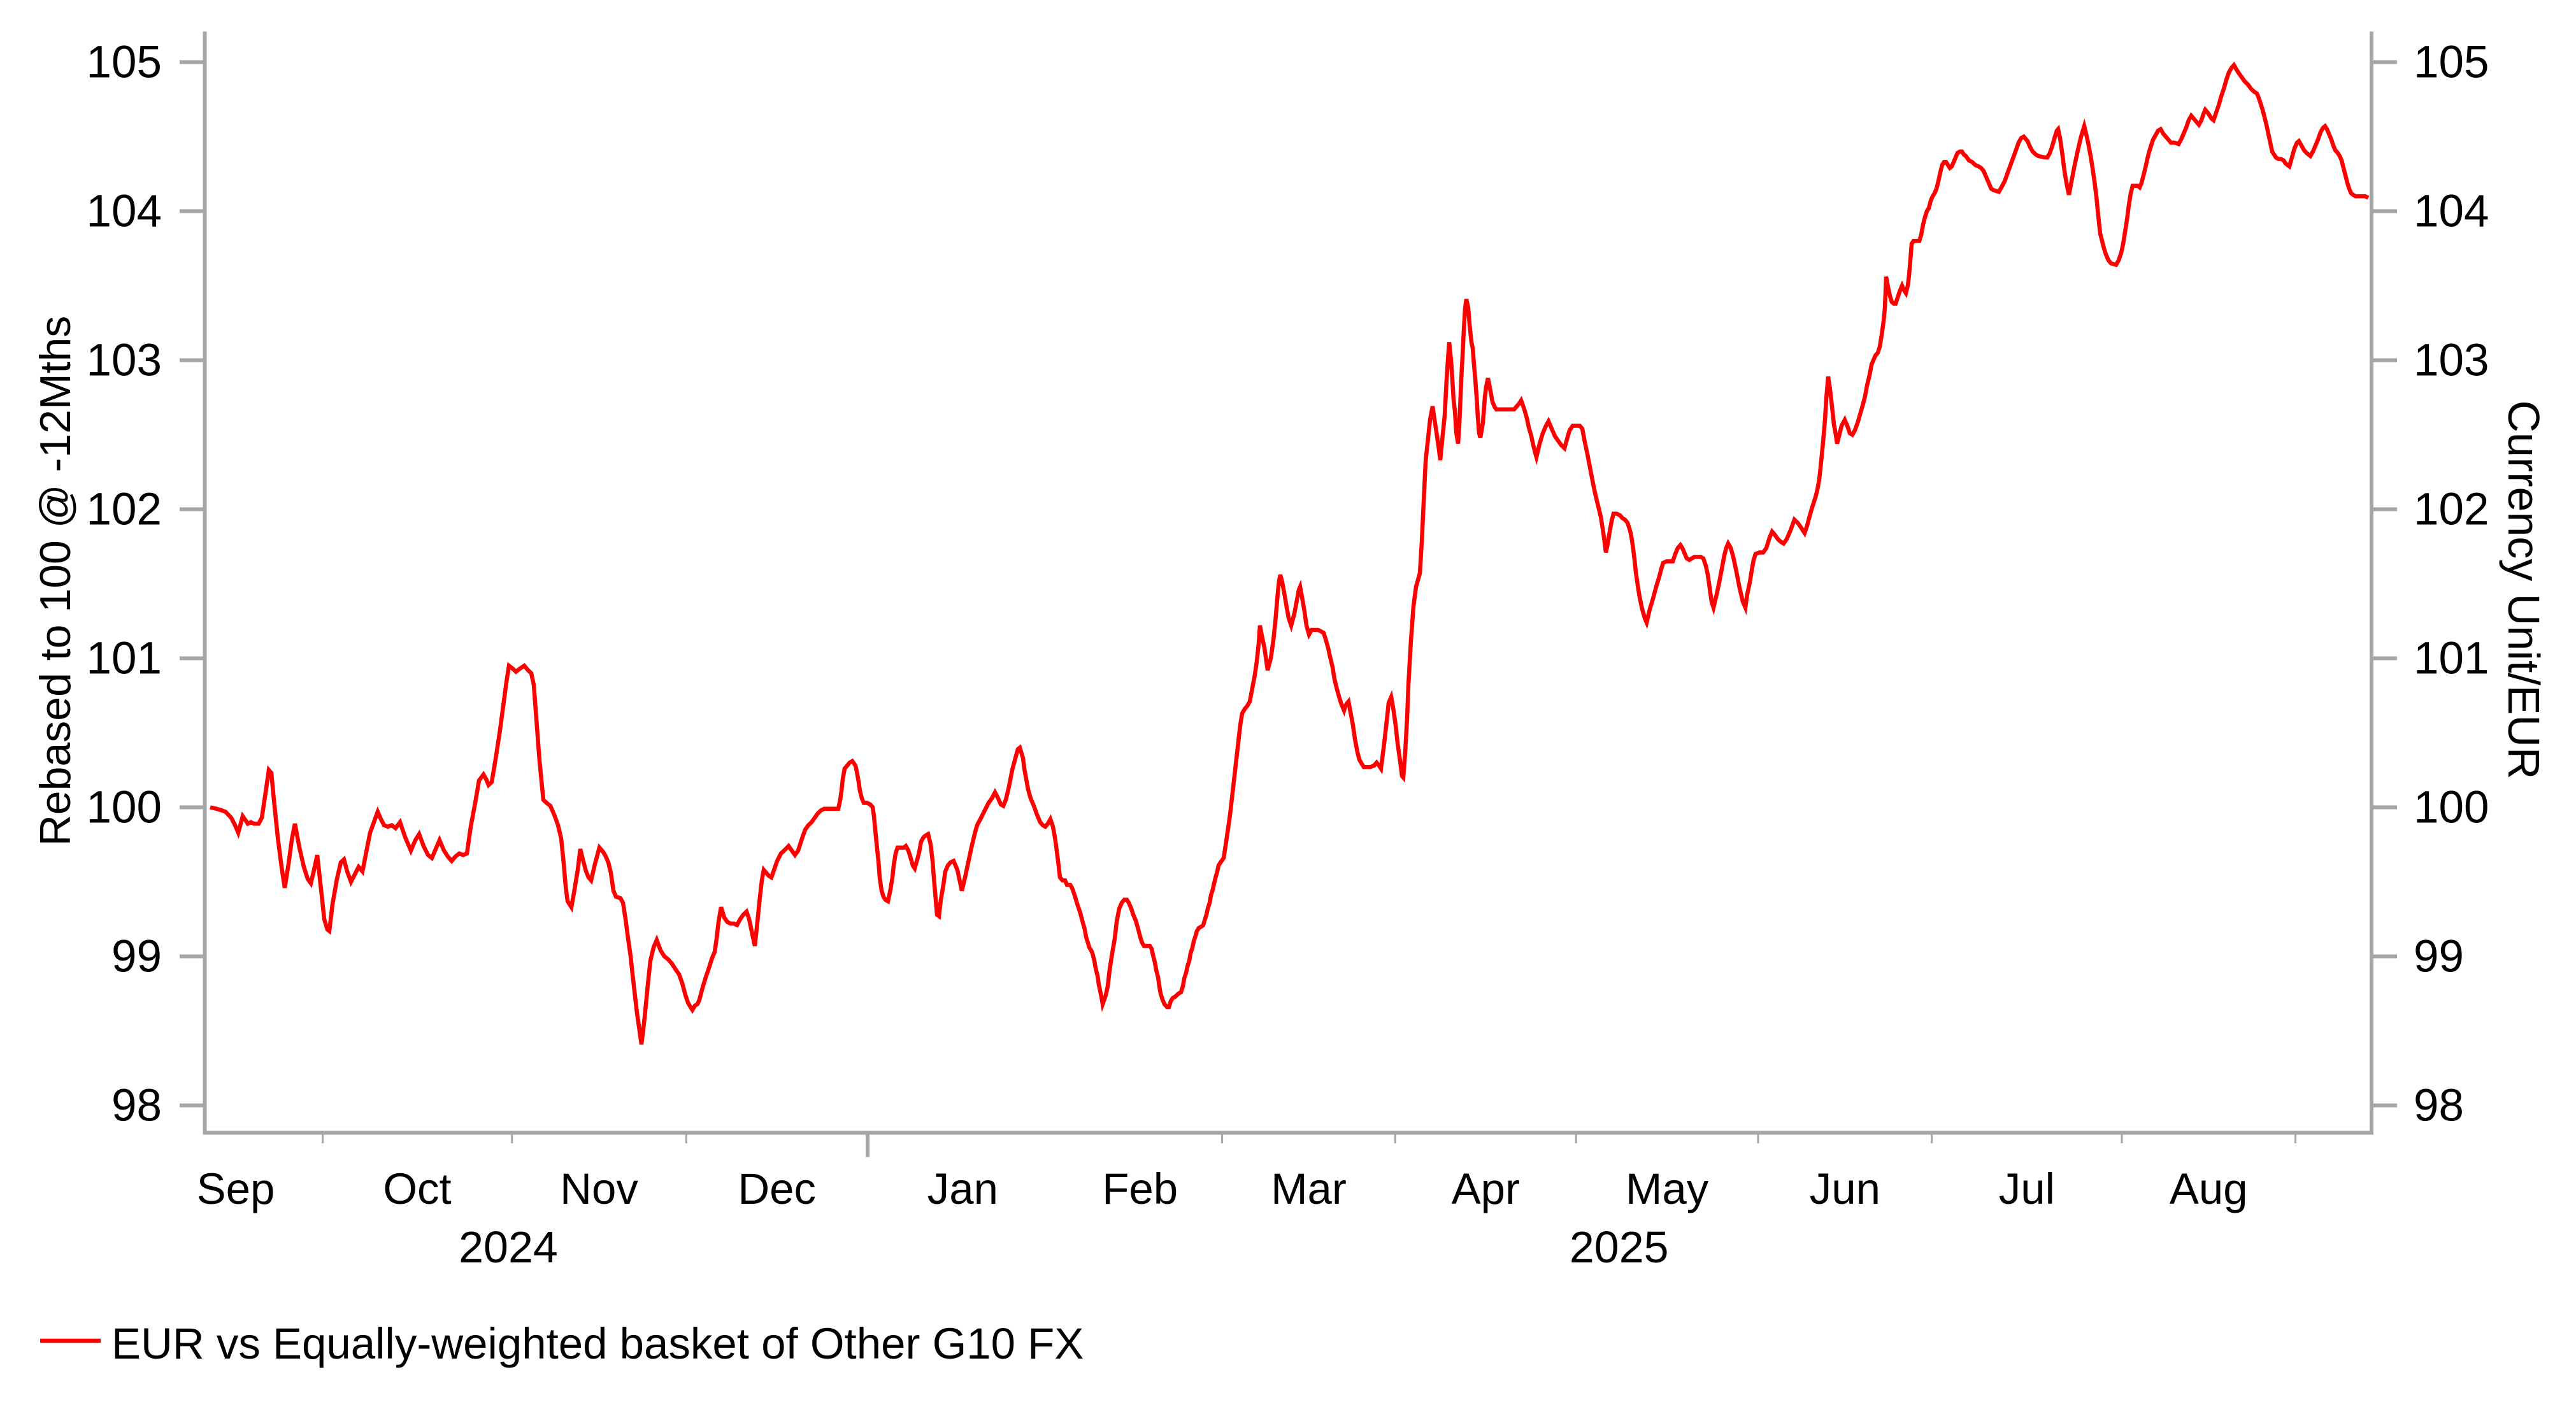 The width and height of the screenshot is (2576, 1421). What do you see at coordinates (2524, 589) in the screenshot?
I see `svg-text: Currency Unit/EUR` at bounding box center [2524, 589].